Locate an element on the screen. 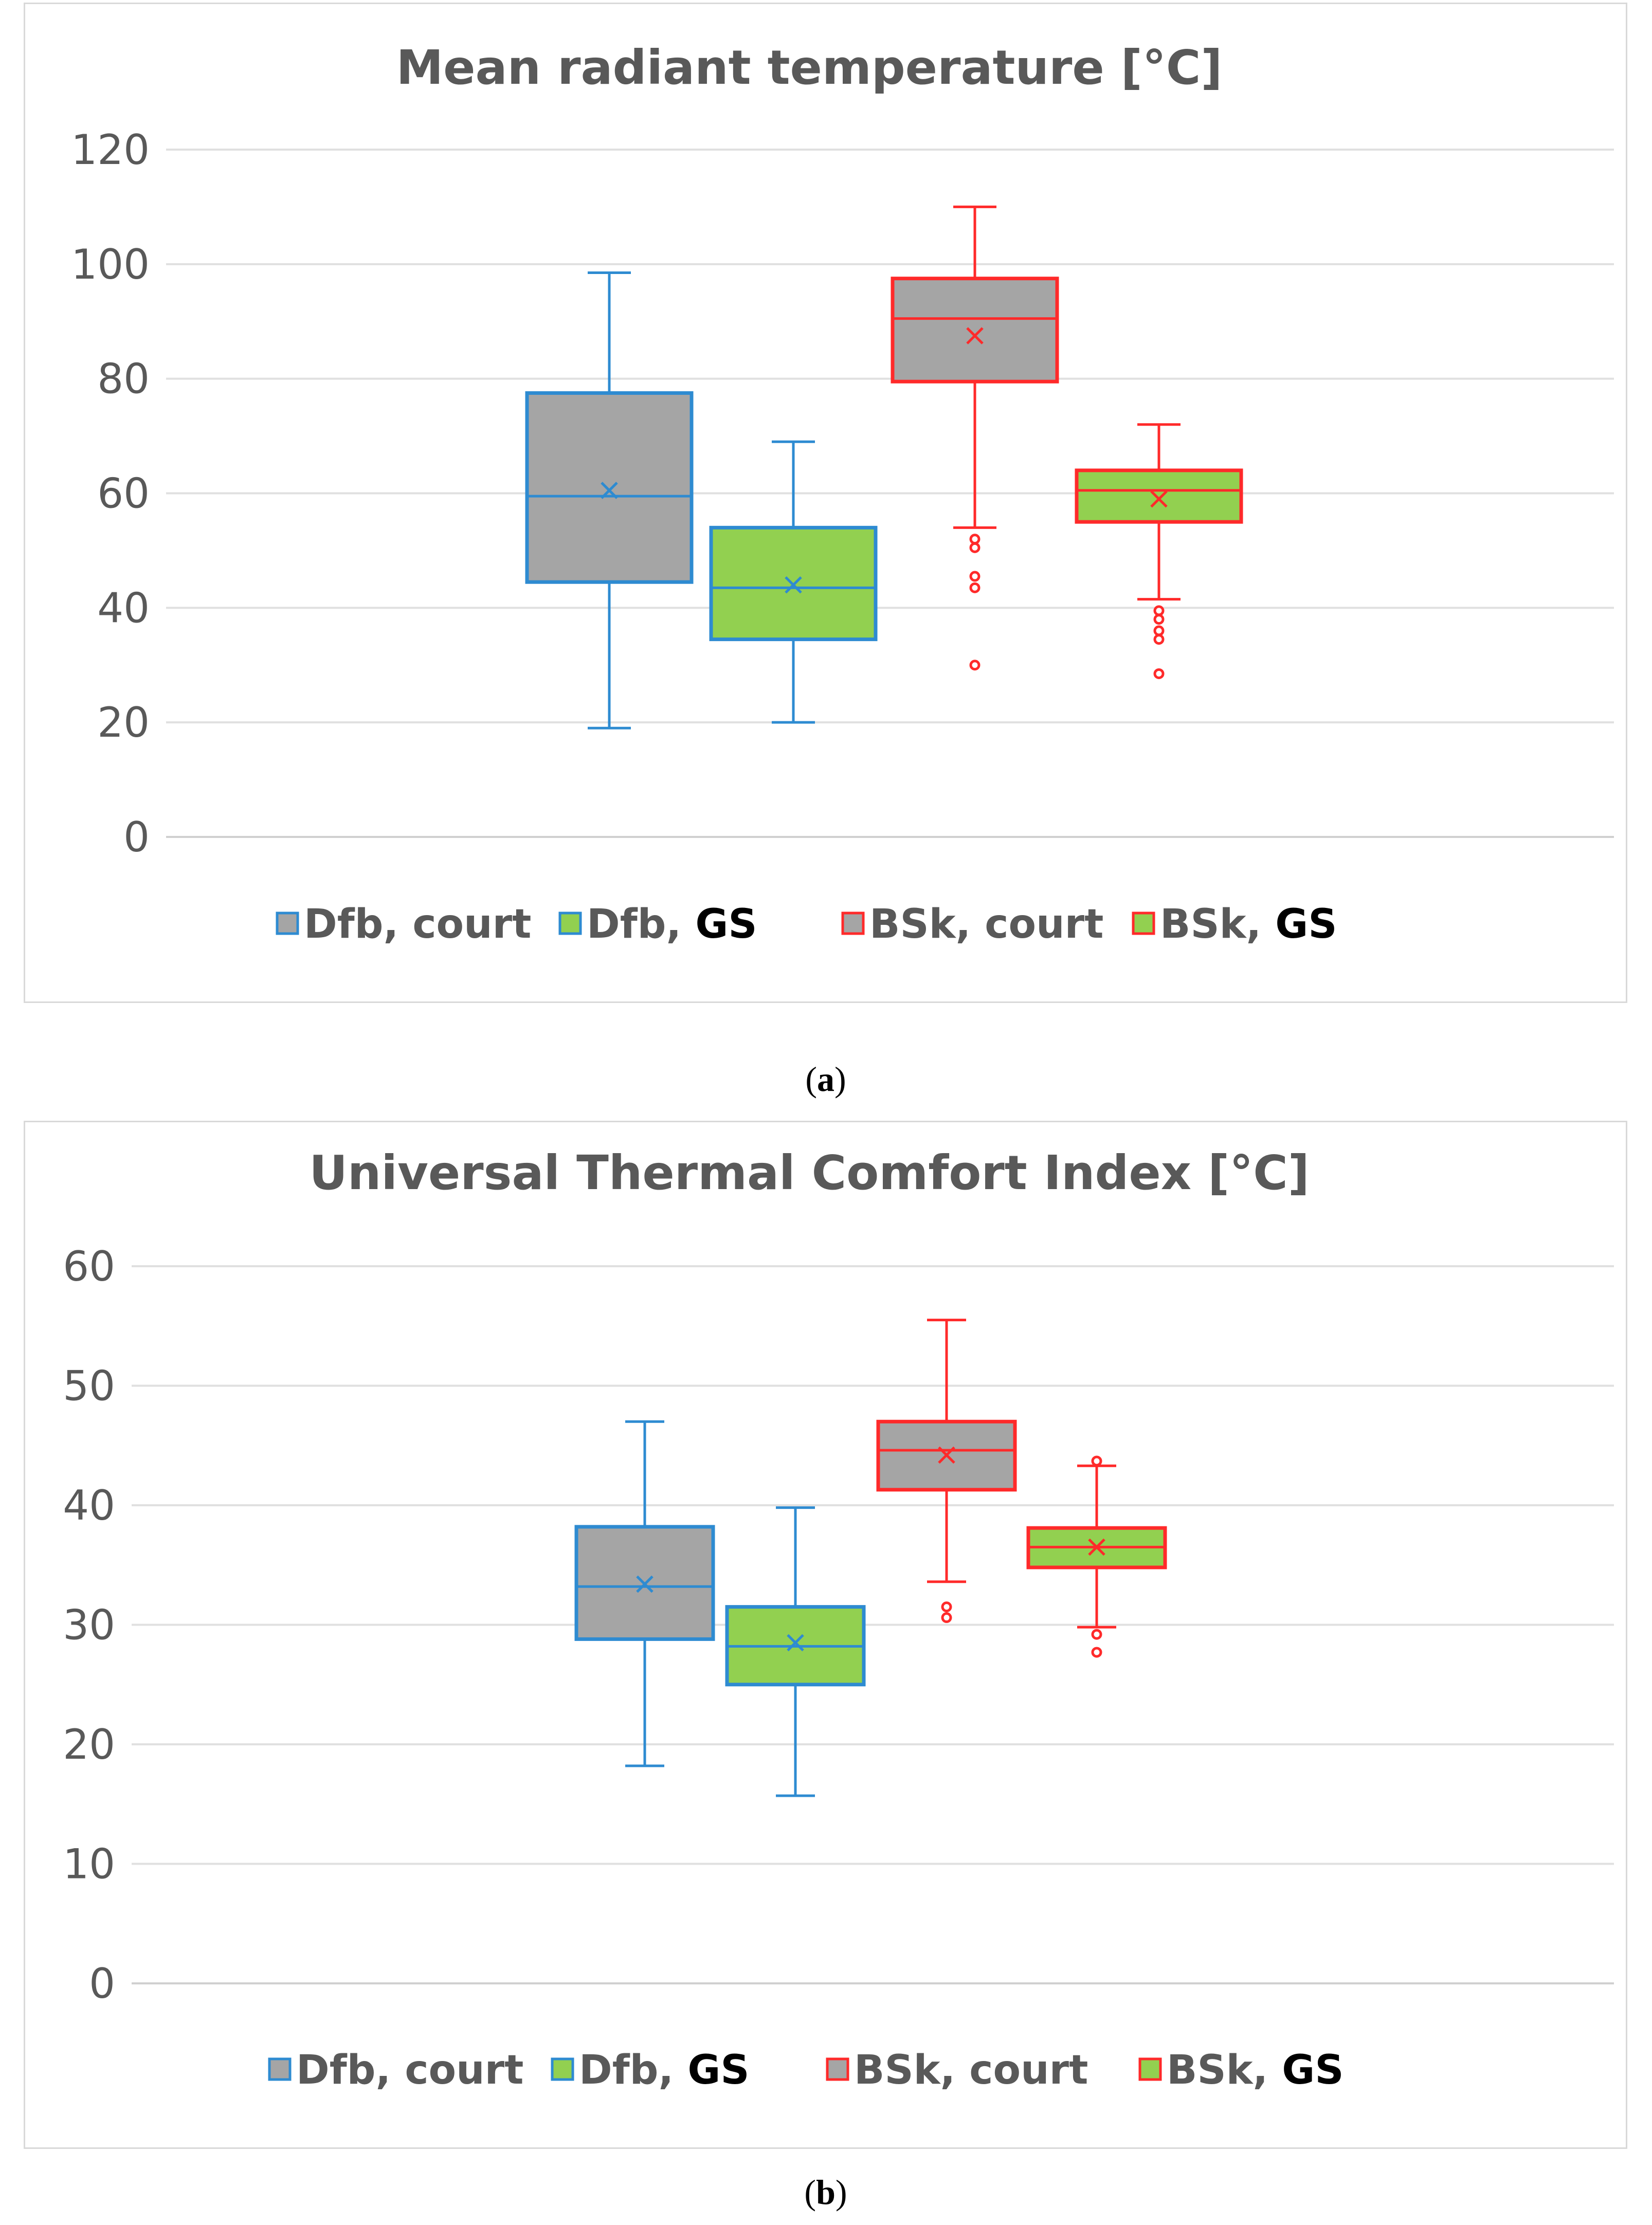  y-tick-label: 120 is located at coordinates (110, 150).